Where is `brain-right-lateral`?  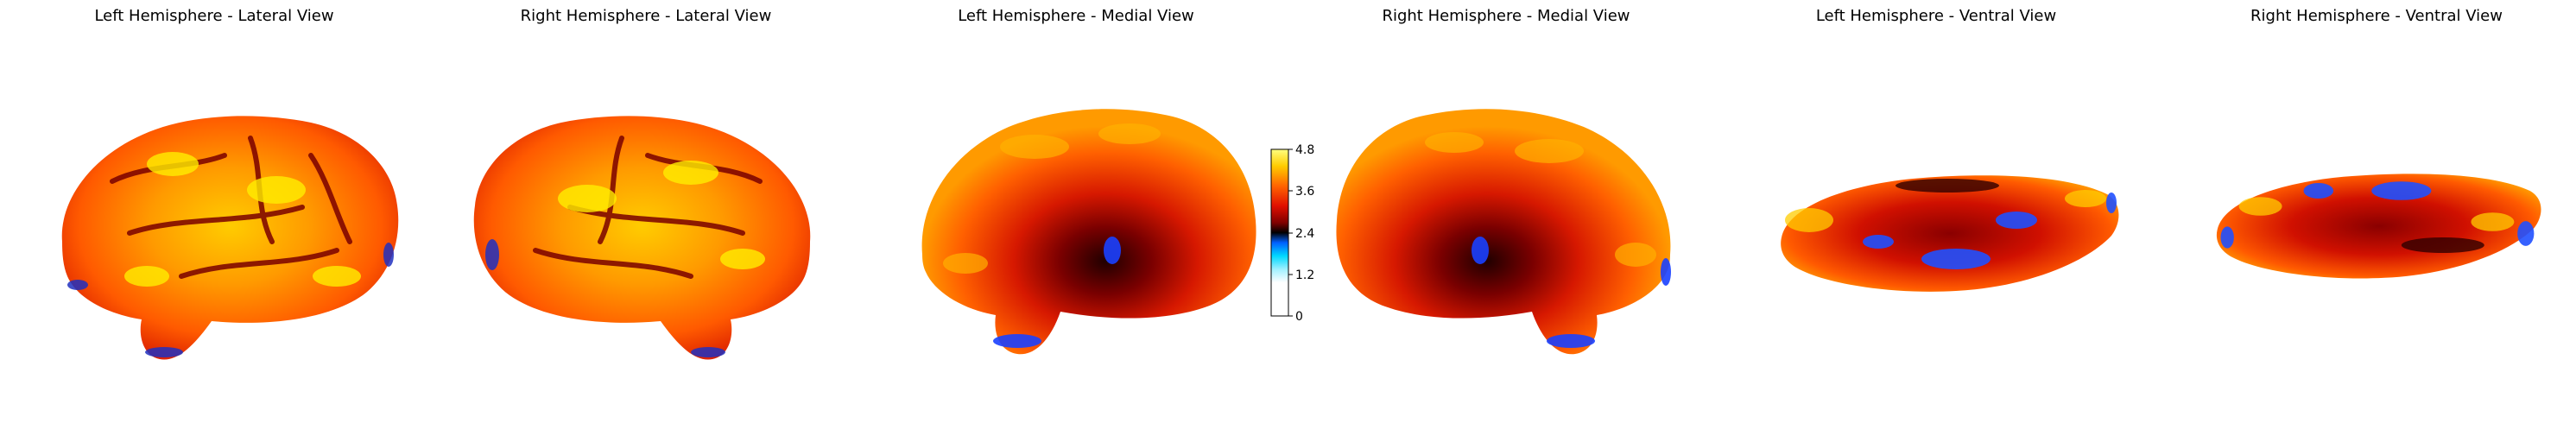 brain-right-lateral is located at coordinates (642, 238).